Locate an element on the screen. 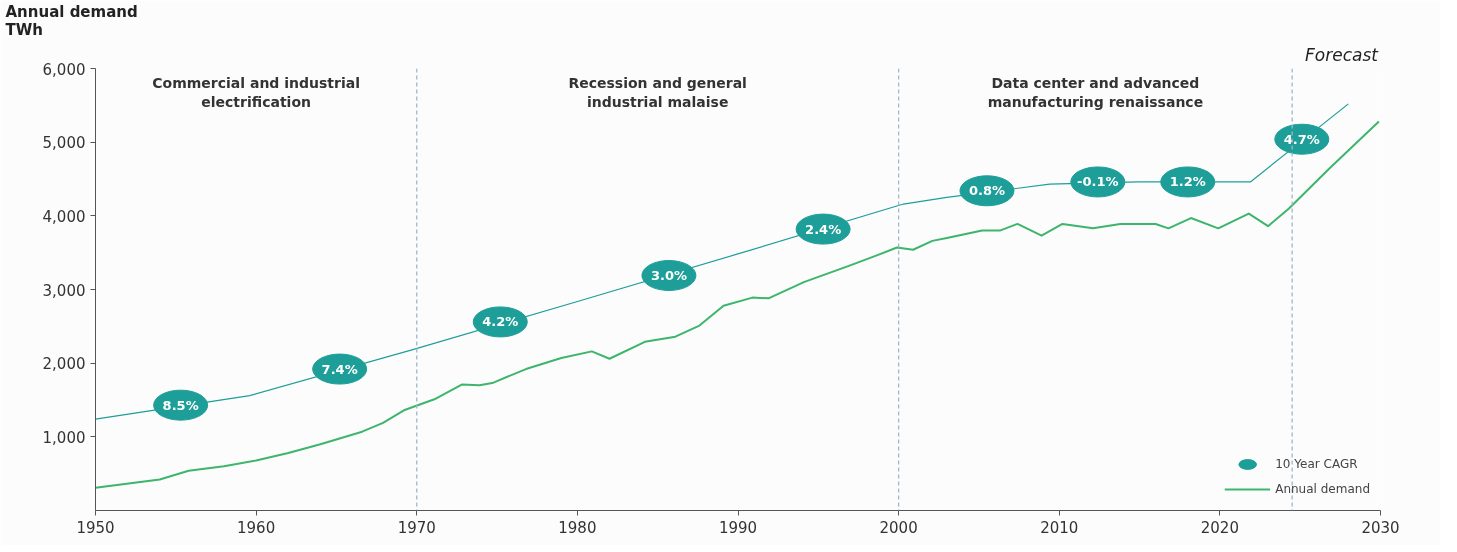  x-tick-label: 2020 is located at coordinates (1219, 527).